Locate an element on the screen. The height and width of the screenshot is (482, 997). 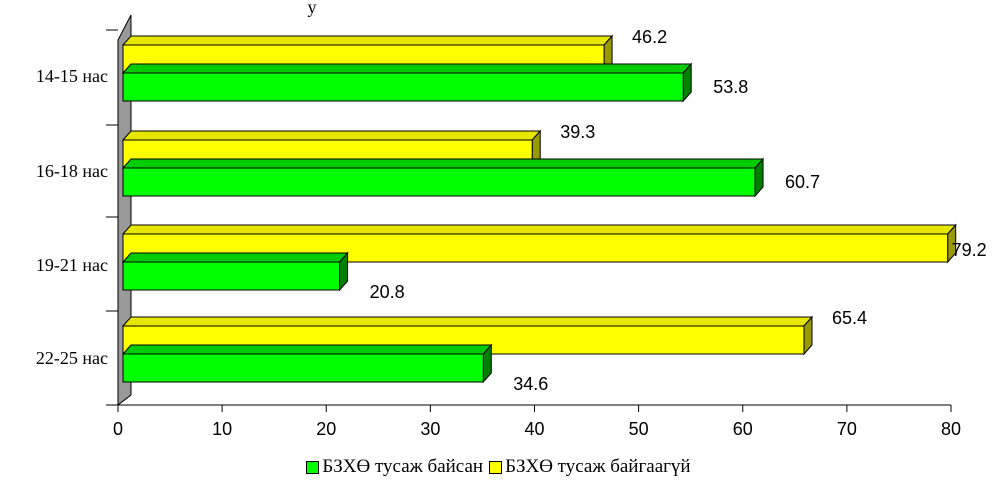
category-label: 22-25 нас is located at coordinates (72, 358).